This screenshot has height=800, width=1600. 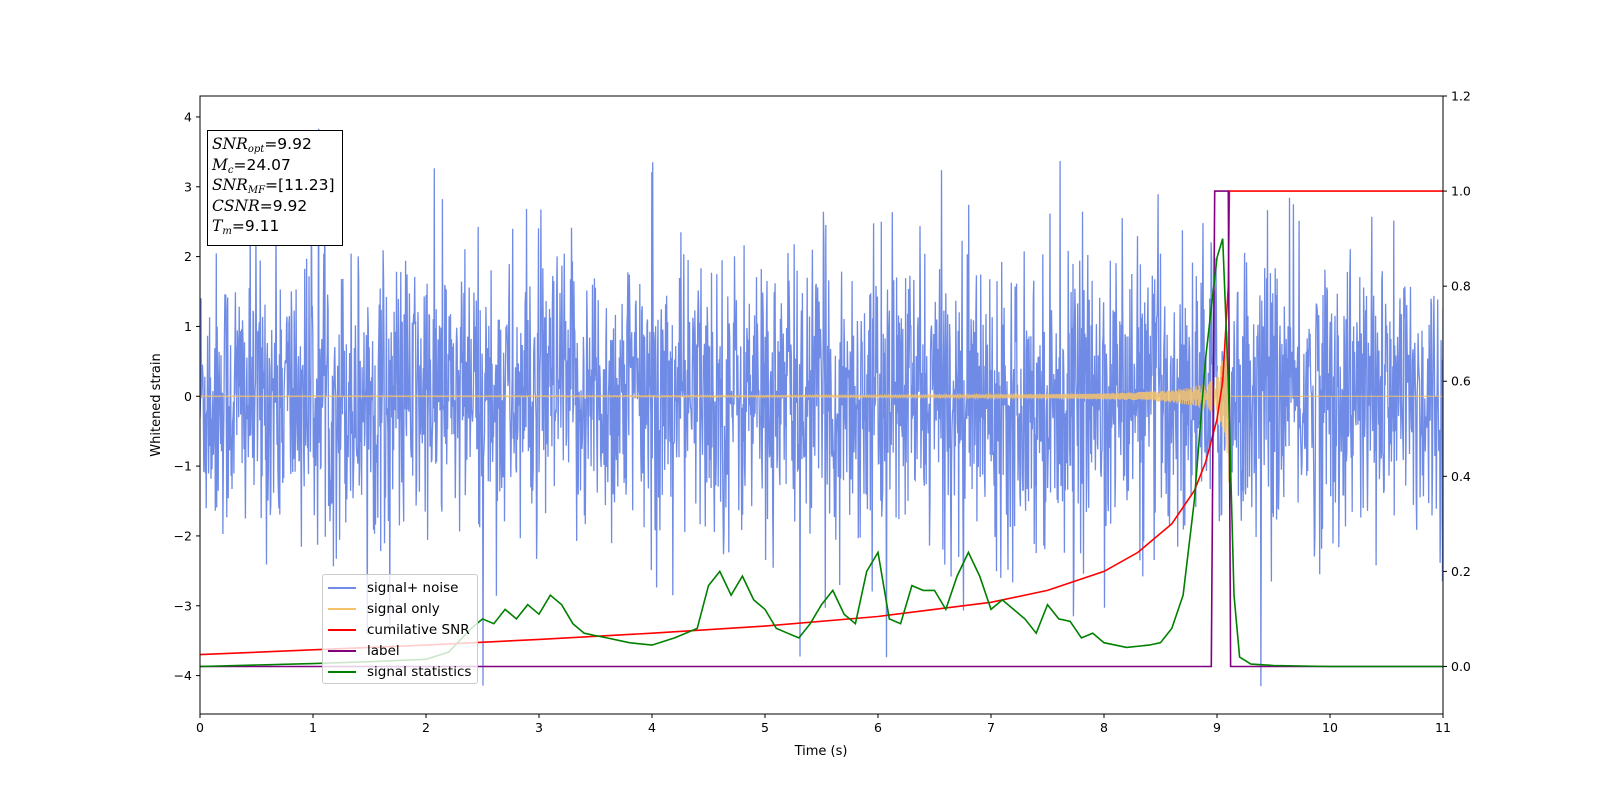 What do you see at coordinates (288, 144) in the screenshot?
I see `snr-opt-value: =9.92` at bounding box center [288, 144].